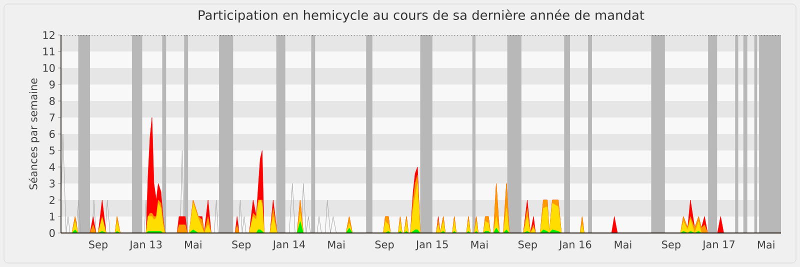  I want to click on y-axis-title: Séances par semaine, so click(34, 134).